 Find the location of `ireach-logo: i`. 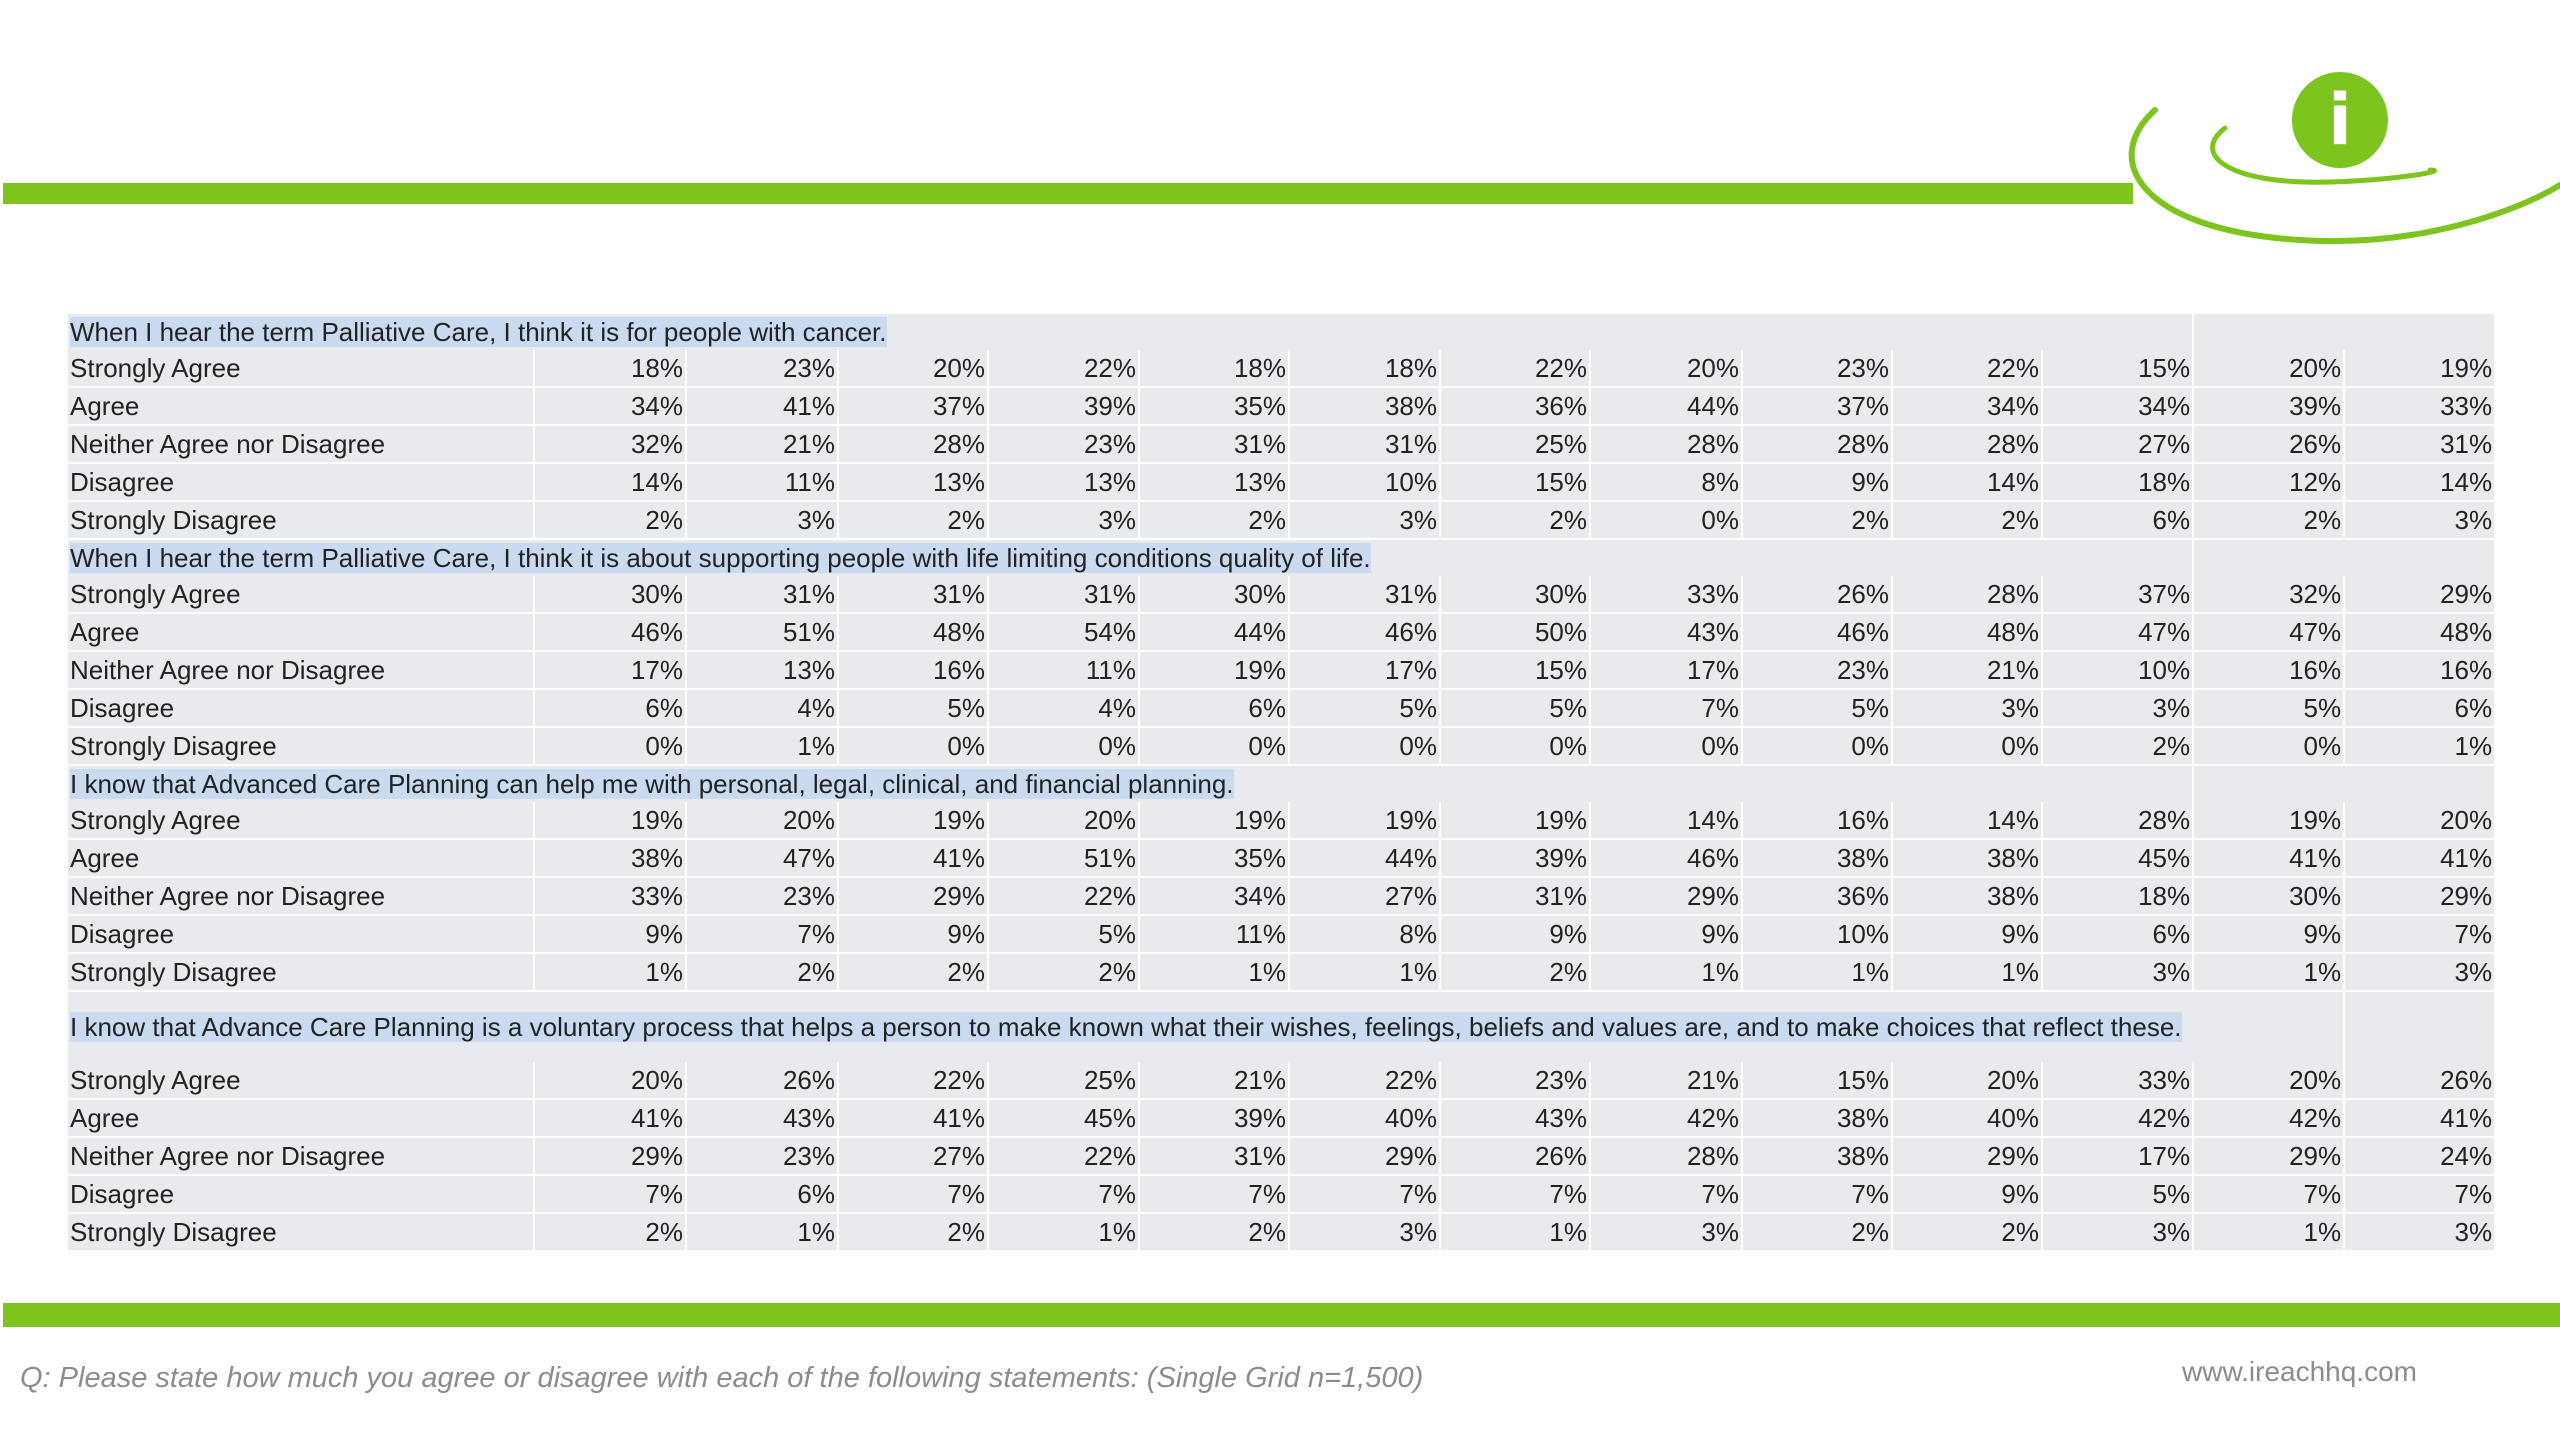

ireach-logo: i is located at coordinates (2344, 158).